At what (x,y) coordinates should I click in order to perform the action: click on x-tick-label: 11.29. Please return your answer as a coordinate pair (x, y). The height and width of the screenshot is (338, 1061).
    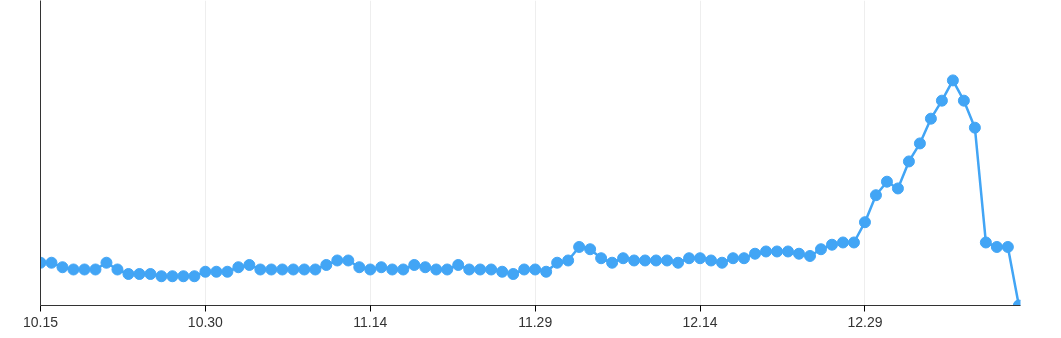
    Looking at the image, I should click on (535, 321).